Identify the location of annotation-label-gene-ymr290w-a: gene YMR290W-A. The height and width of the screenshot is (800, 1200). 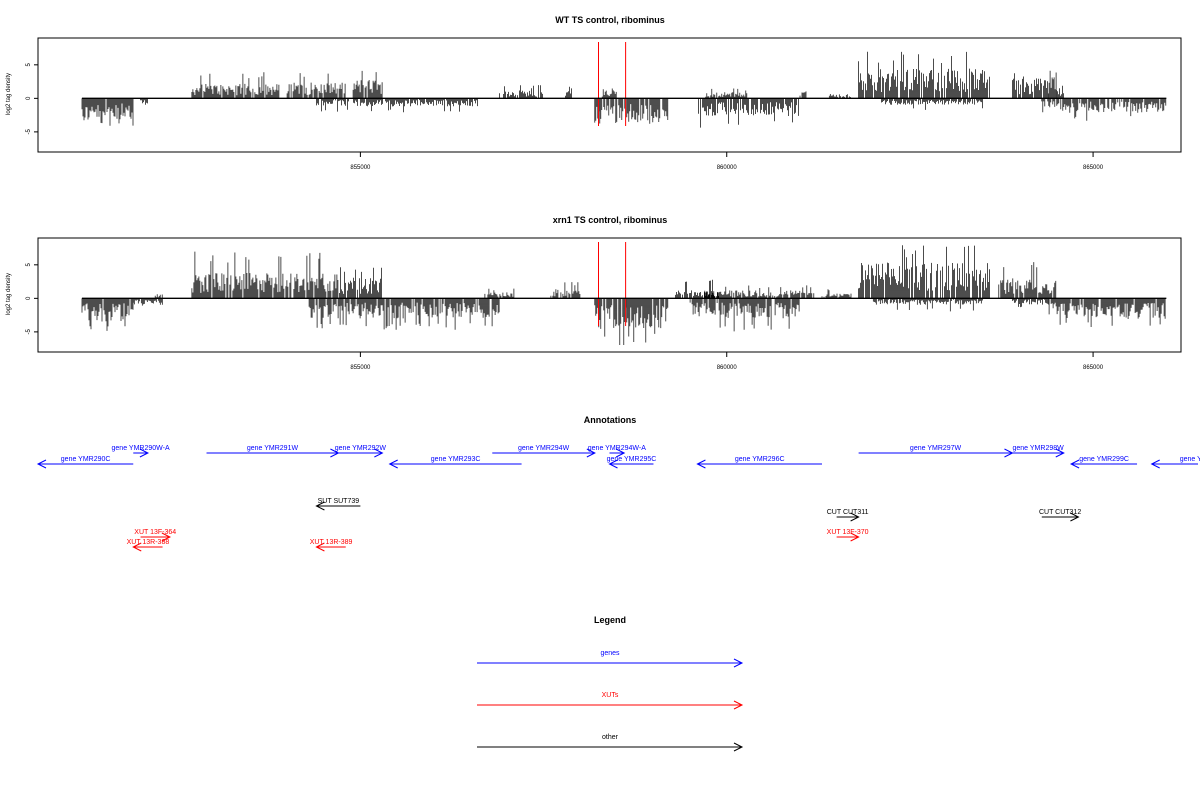
(141, 448).